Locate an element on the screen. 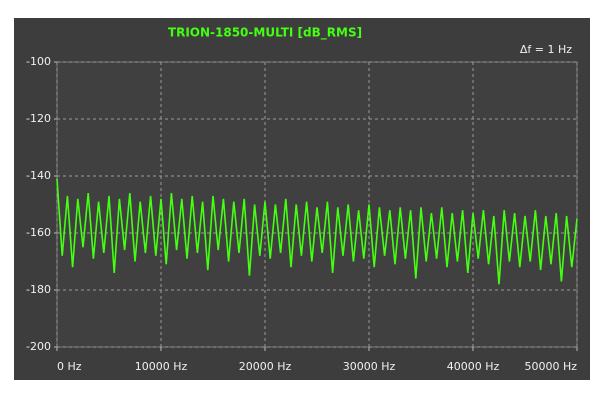 The height and width of the screenshot is (400, 600). x-tick-label: 20000 Hz is located at coordinates (265, 366).